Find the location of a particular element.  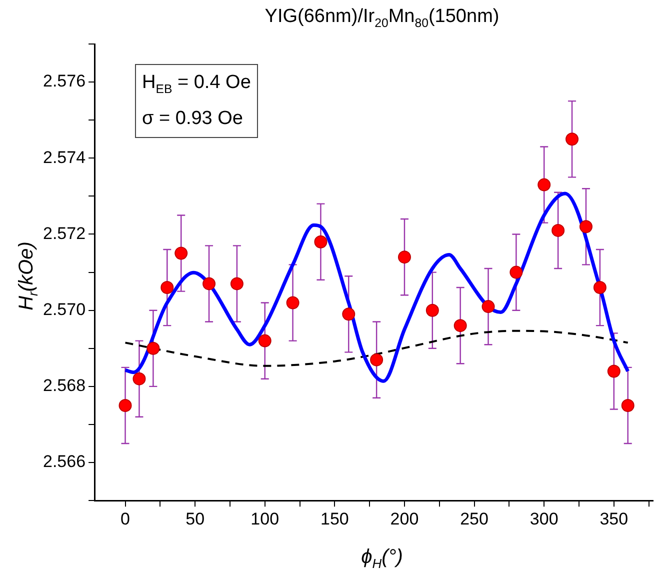

x-tick-label: 50 is located at coordinates (195, 518).